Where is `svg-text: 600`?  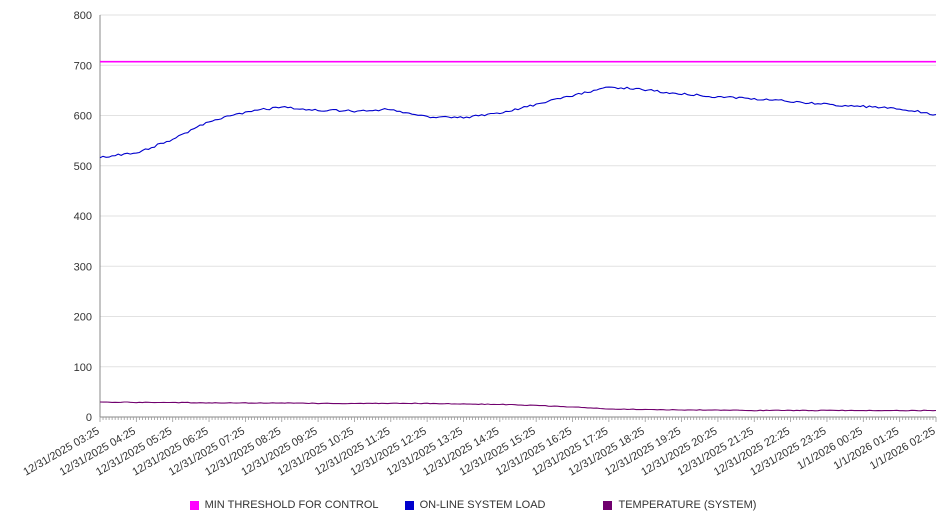 svg-text: 600 is located at coordinates (83, 117).